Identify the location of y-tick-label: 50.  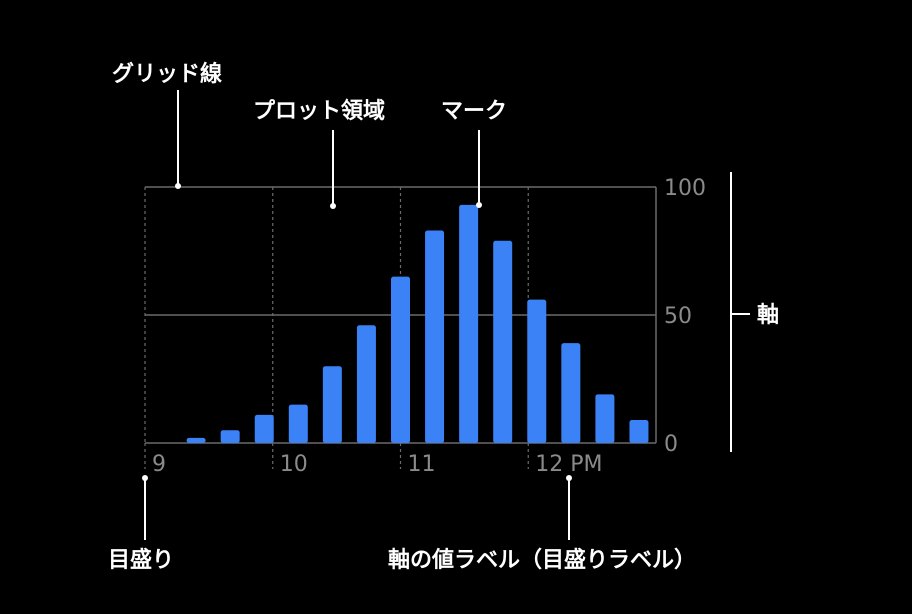
(678, 316).